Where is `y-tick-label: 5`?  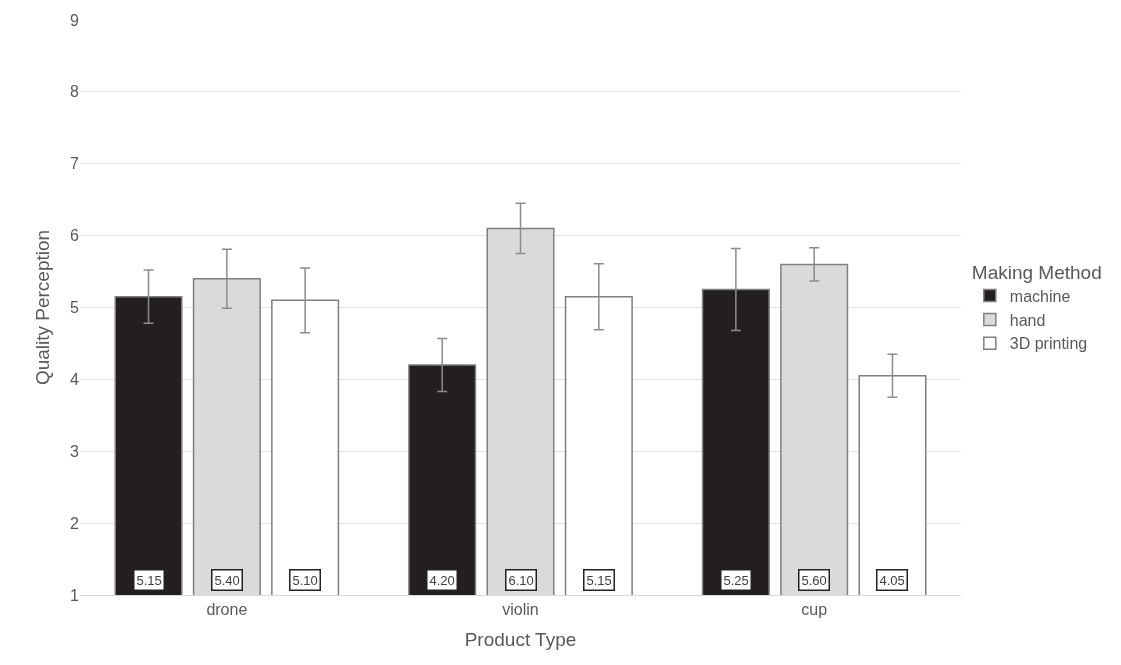 y-tick-label: 5 is located at coordinates (75, 308).